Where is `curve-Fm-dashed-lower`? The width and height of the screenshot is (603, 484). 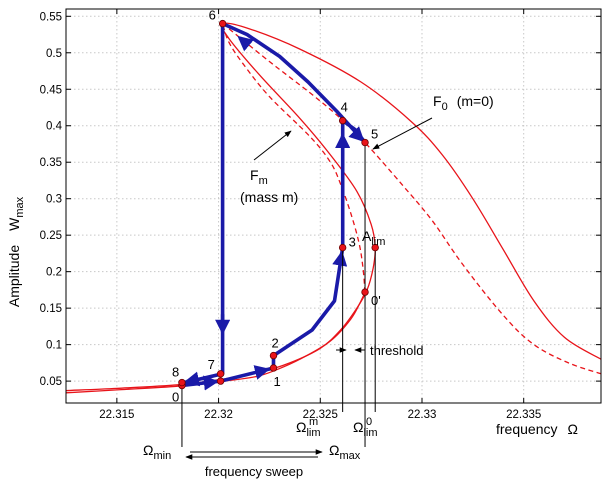
curve-Fm-dashed-lower is located at coordinates (293, 158).